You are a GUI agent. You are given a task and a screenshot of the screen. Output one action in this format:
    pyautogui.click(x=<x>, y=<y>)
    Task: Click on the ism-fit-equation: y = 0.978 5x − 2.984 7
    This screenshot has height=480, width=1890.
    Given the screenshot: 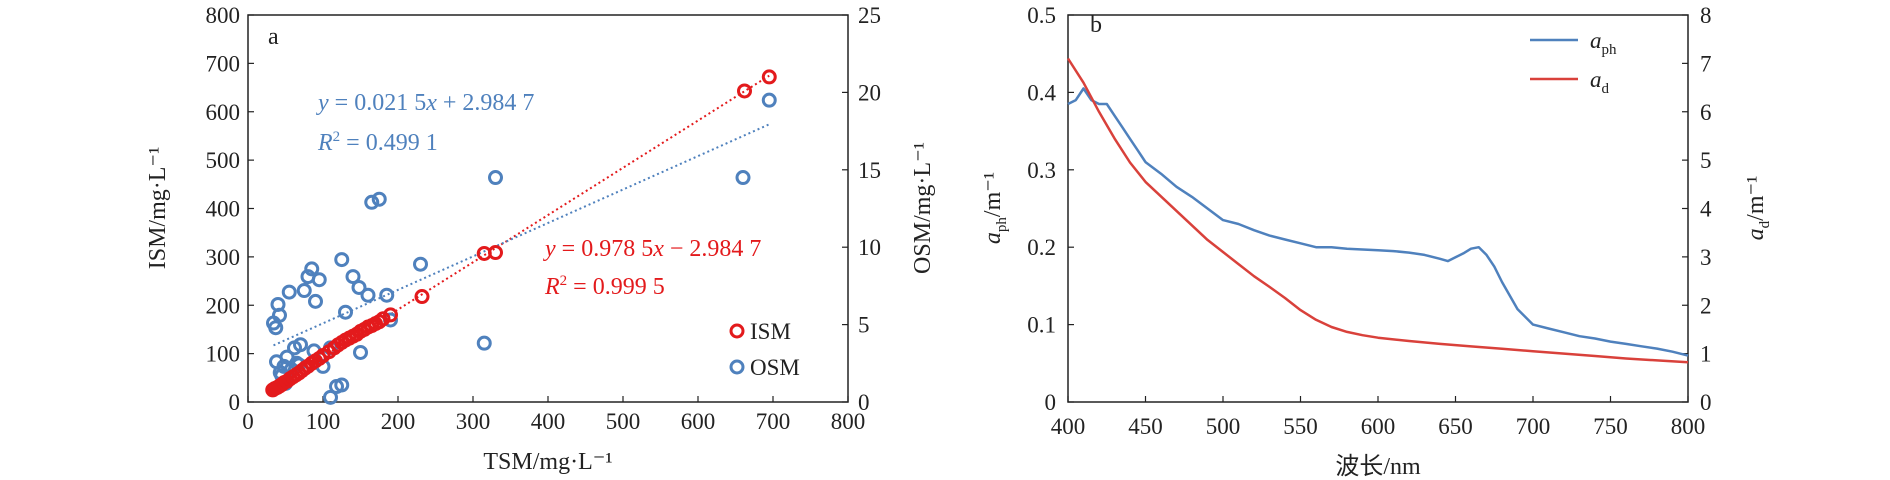 What is the action you would take?
    pyautogui.click(x=652, y=249)
    